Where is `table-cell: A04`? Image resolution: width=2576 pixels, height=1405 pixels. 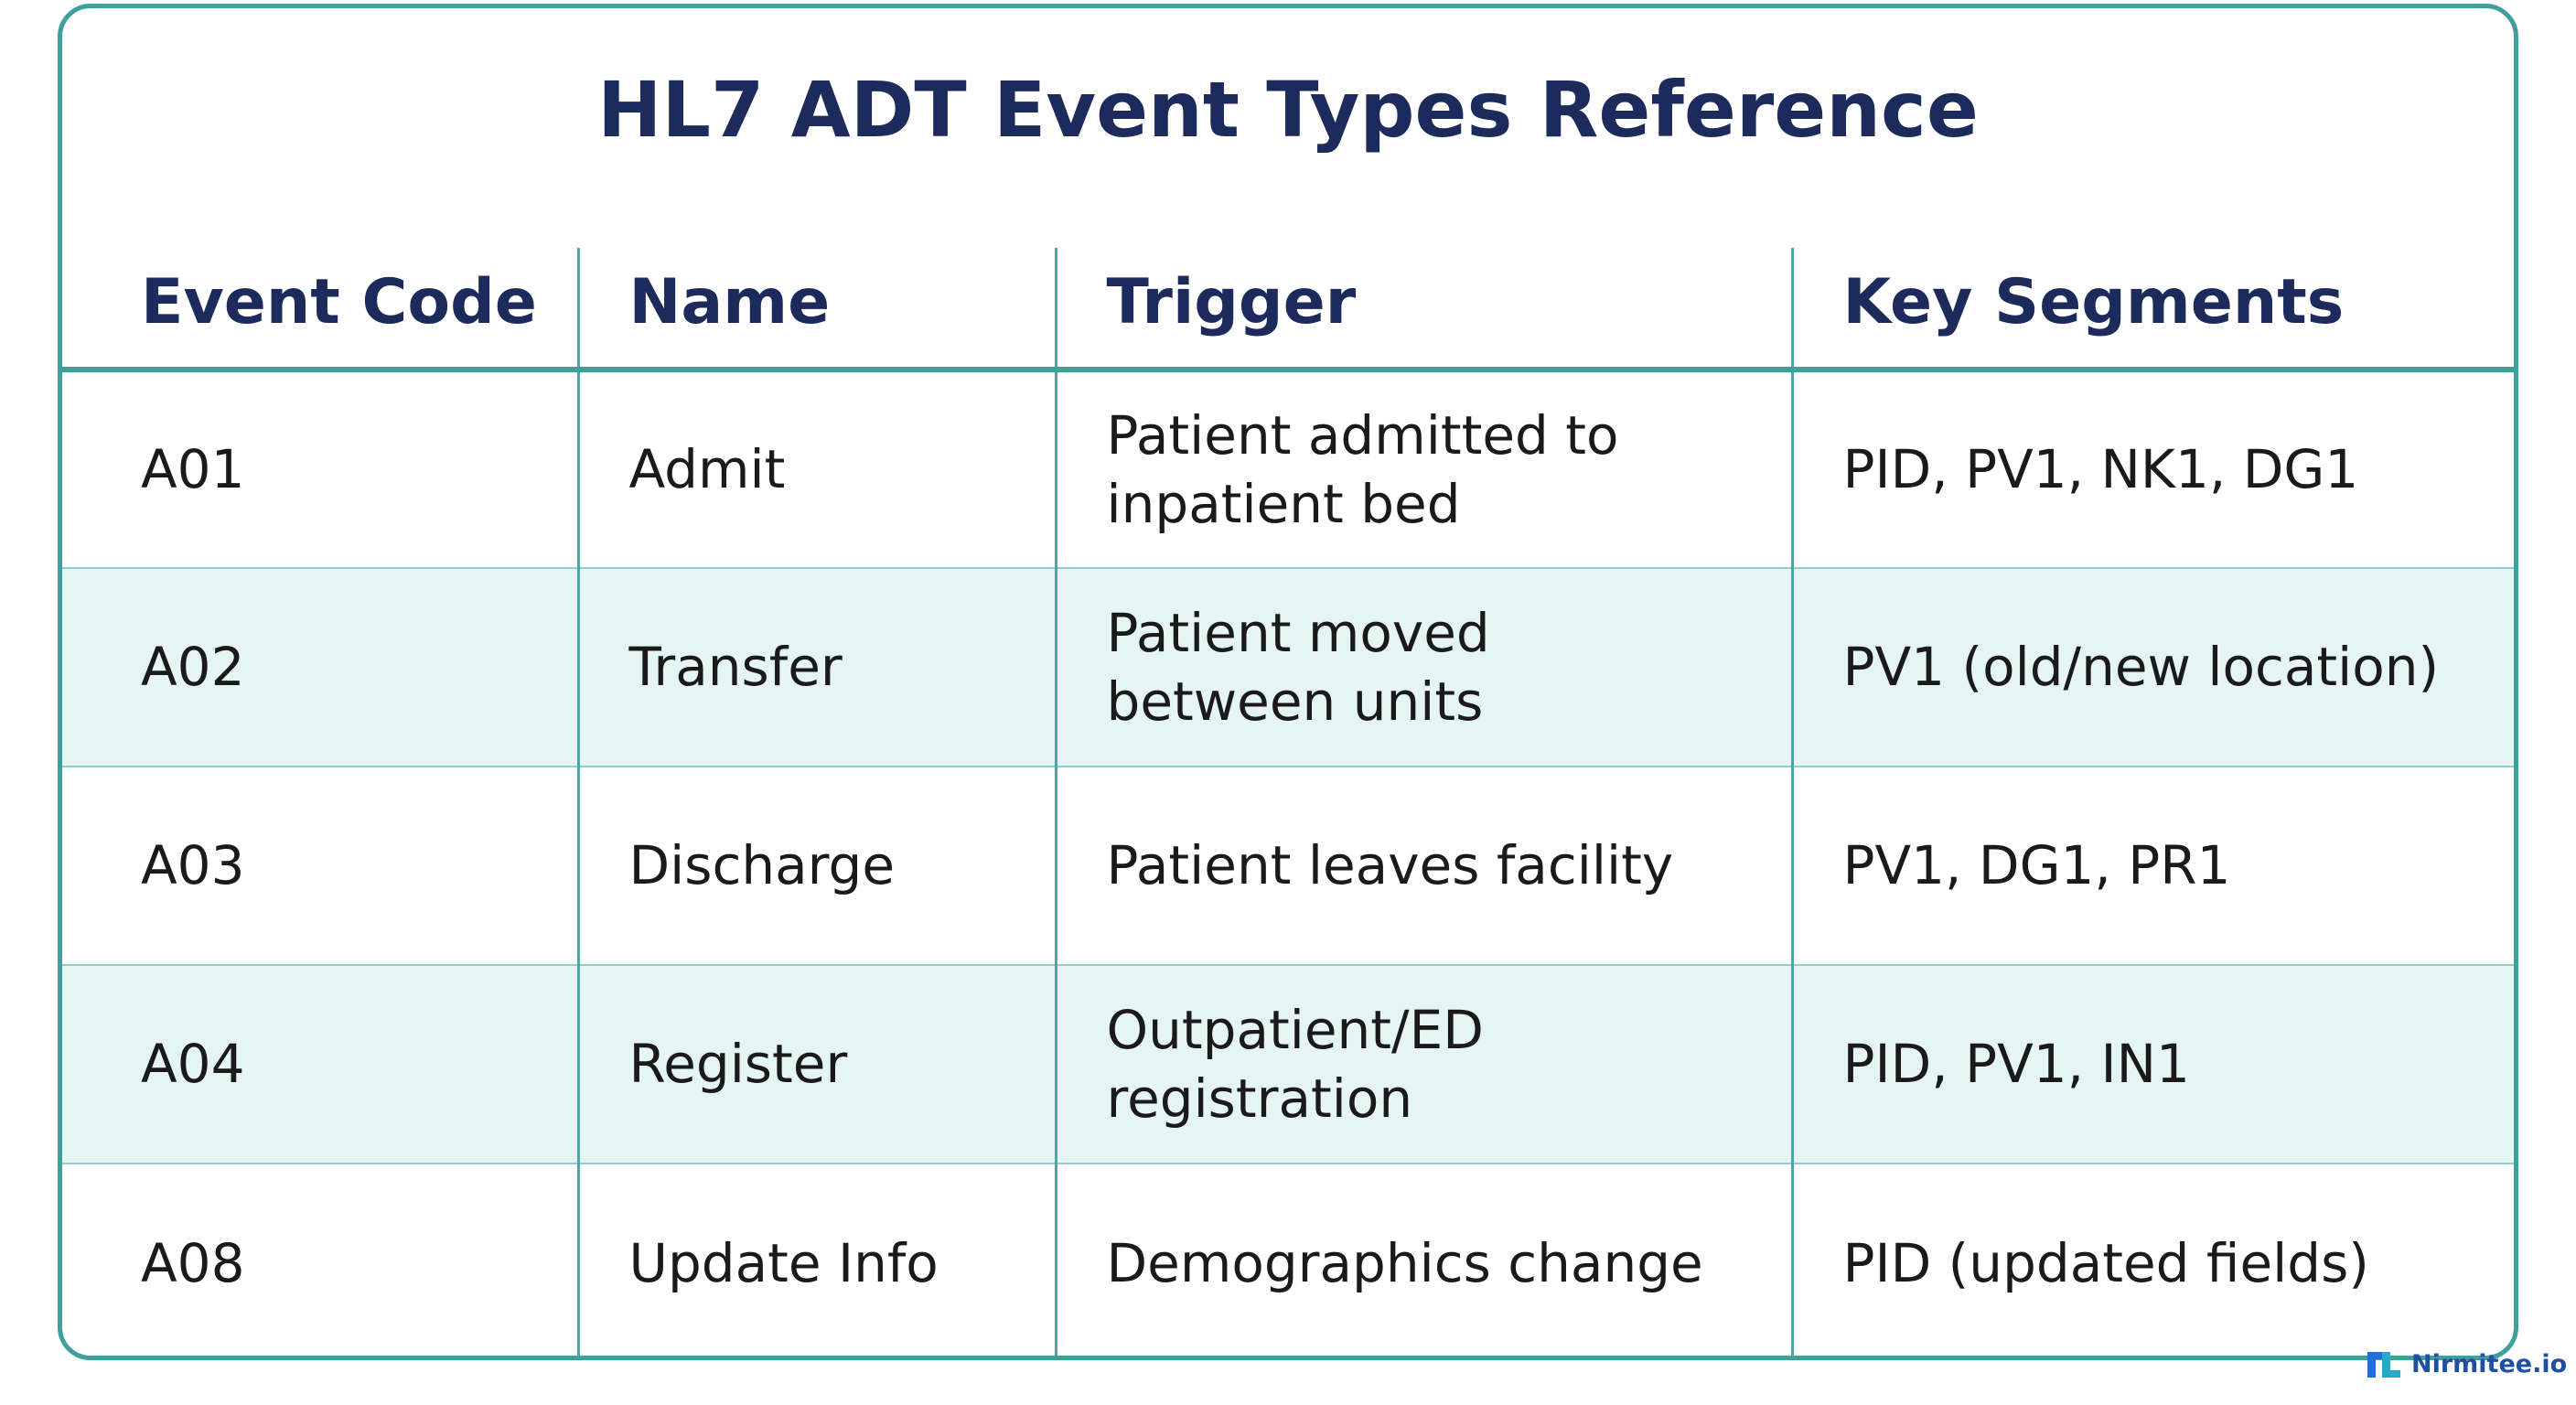 table-cell: A04 is located at coordinates (320, 1064).